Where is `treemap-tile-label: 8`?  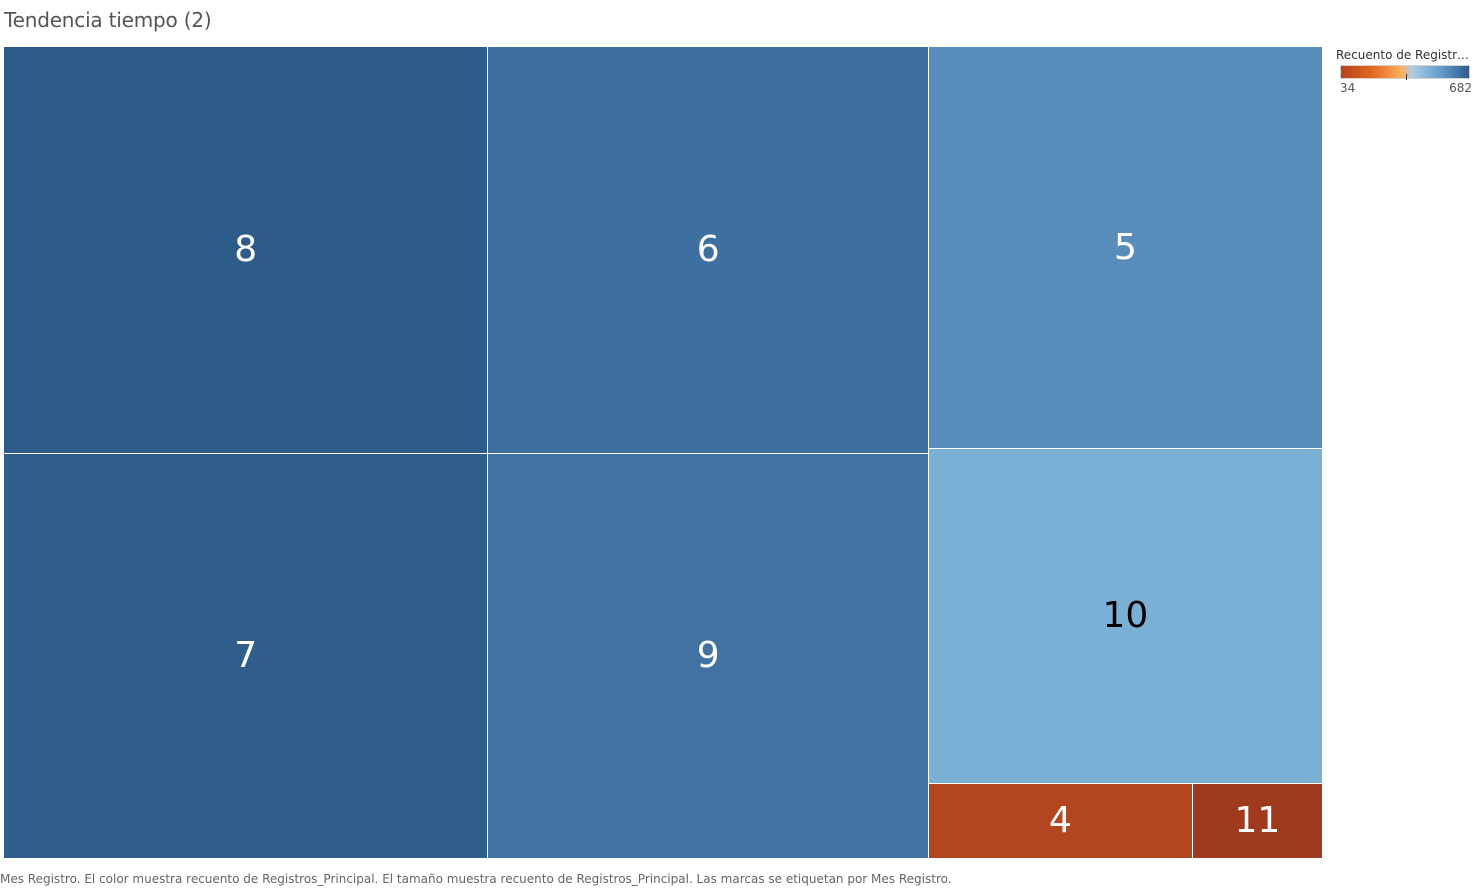 treemap-tile-label: 8 is located at coordinates (246, 250).